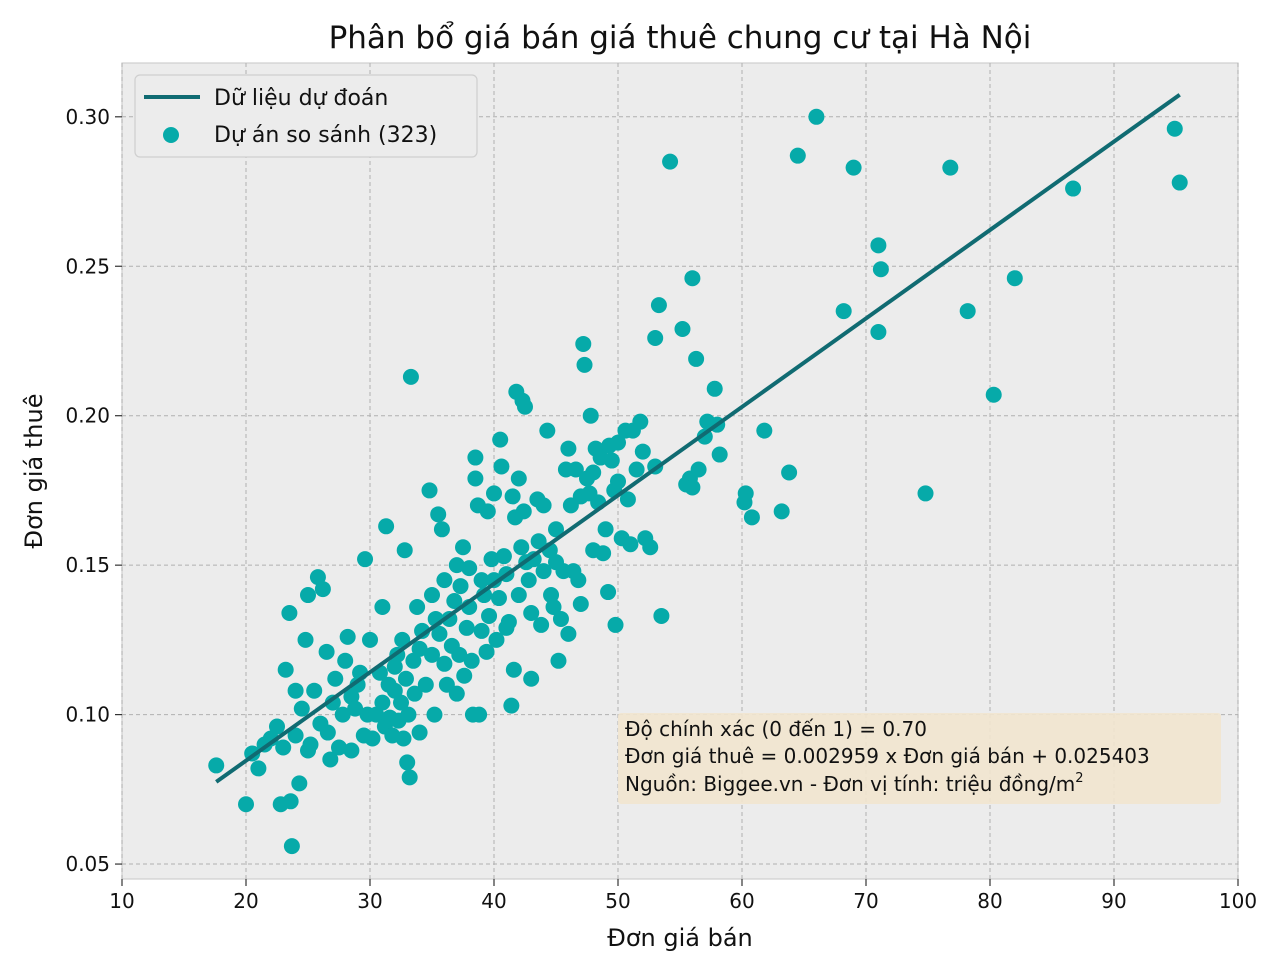  What do you see at coordinates (87, 565) in the screenshot?
I see `y-tick-label: 0.15` at bounding box center [87, 565].